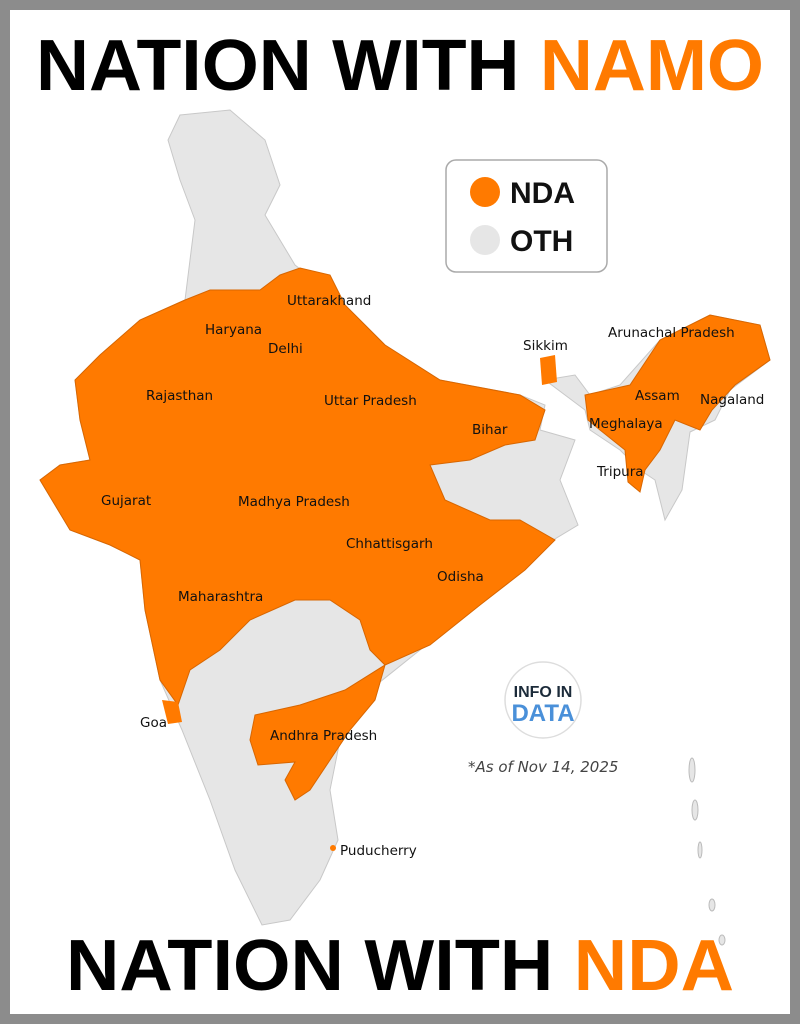  Describe the element at coordinates (657, 396) in the screenshot. I see `label-assam: Assam` at that location.